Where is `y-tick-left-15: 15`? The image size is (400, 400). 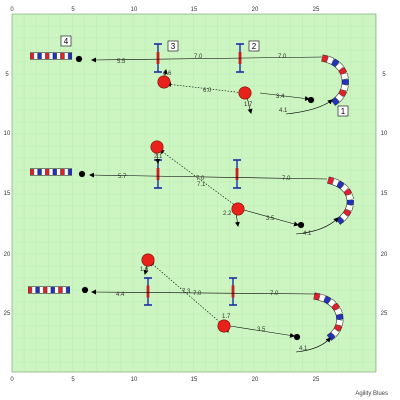
y-tick-left-15: 15 is located at coordinates (7, 194).